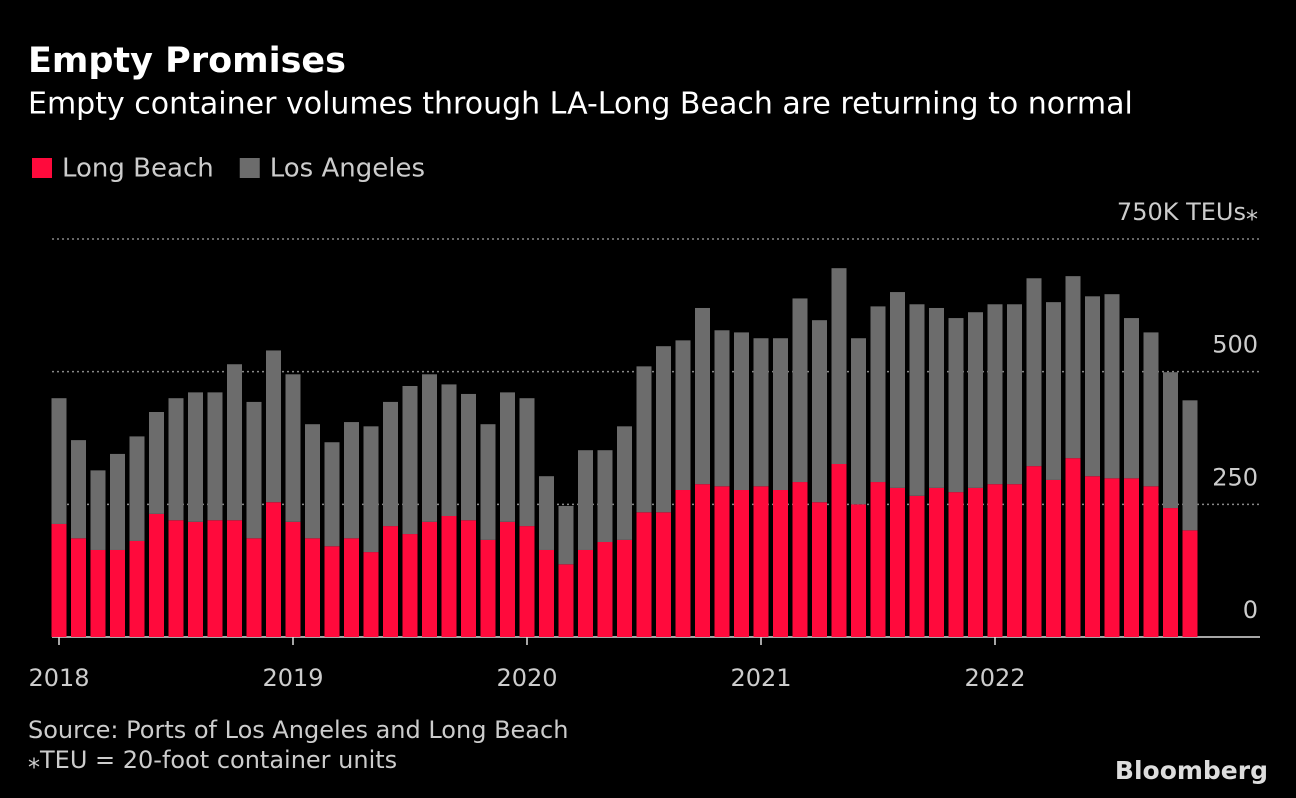 The width and height of the screenshot is (1296, 798). I want to click on branding: Bloomberg, so click(1191, 770).